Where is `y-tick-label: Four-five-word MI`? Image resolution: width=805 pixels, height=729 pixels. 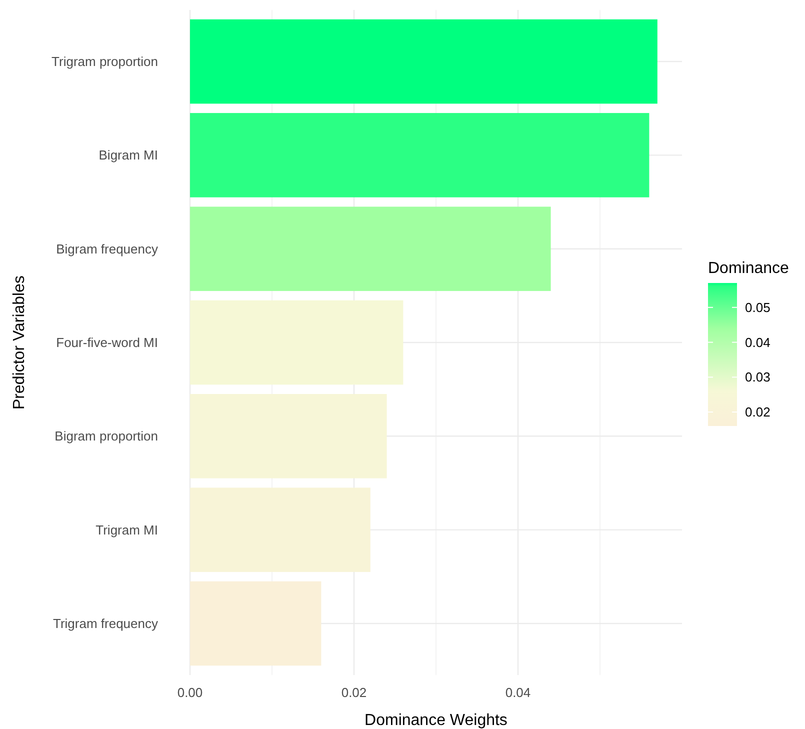 y-tick-label: Four-five-word MI is located at coordinates (107, 342).